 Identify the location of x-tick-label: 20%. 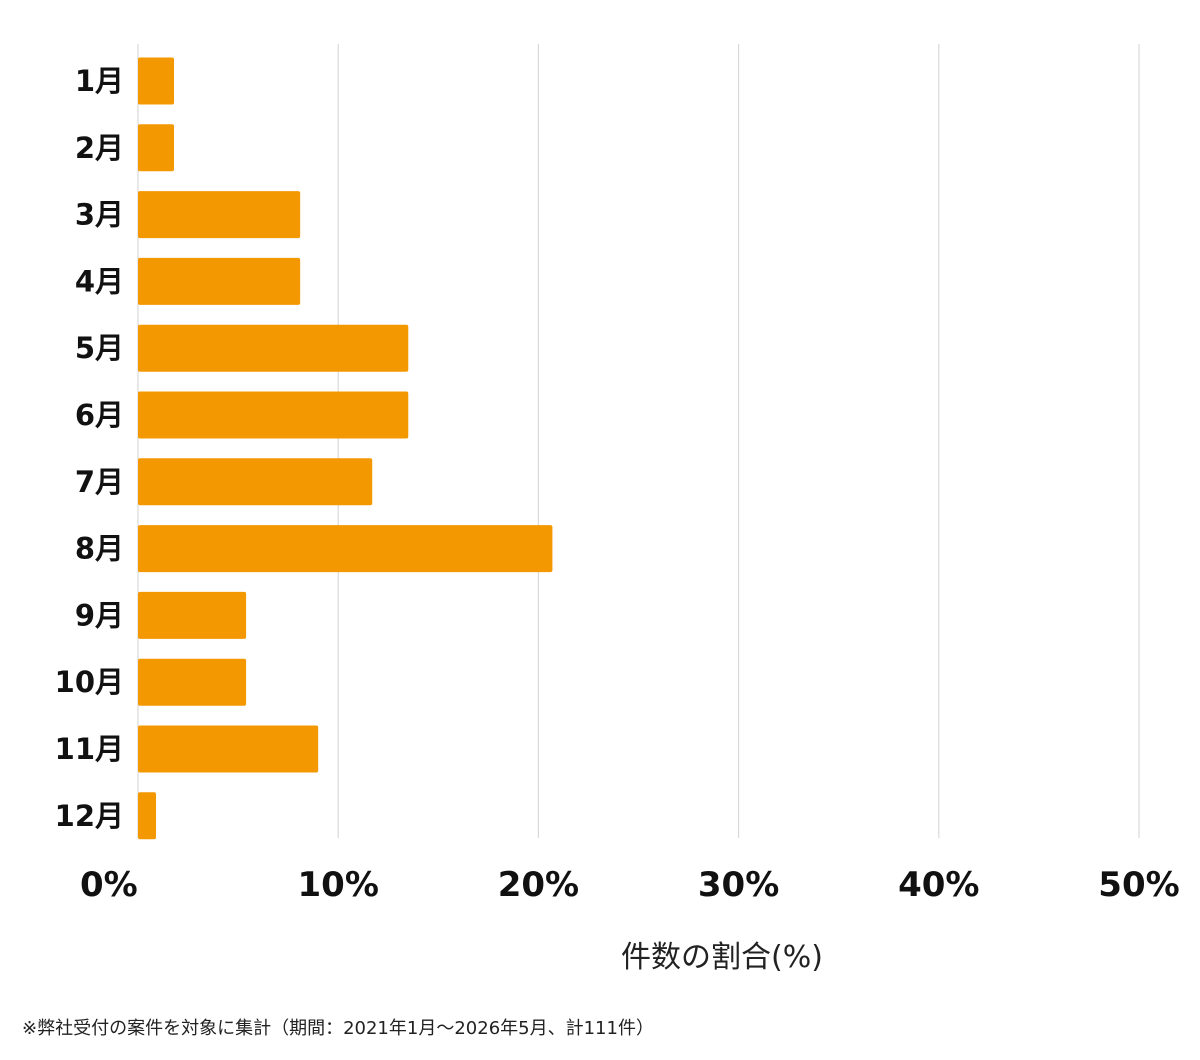
(538, 885).